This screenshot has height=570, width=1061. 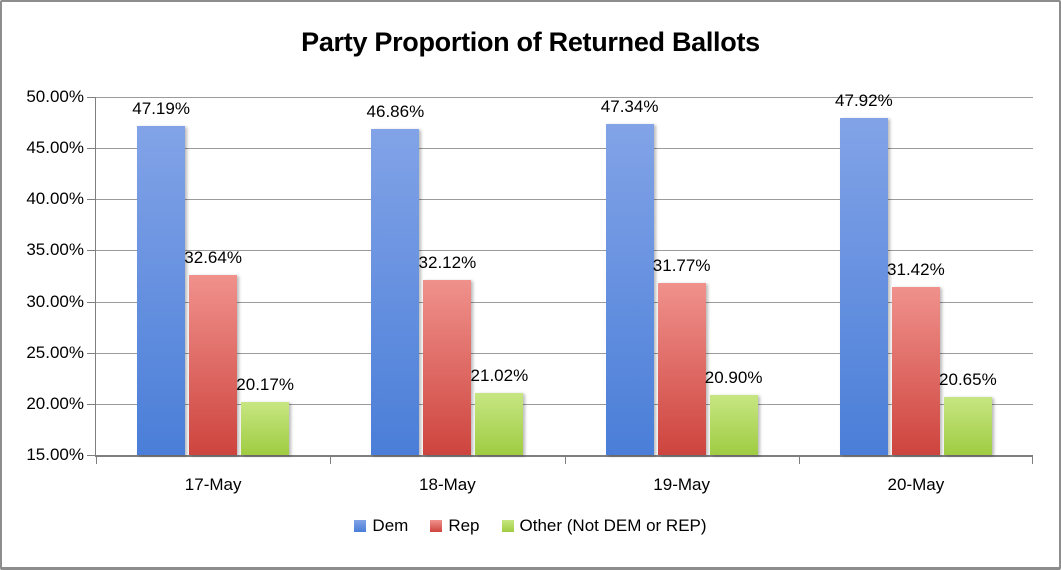 What do you see at coordinates (55, 96) in the screenshot?
I see `y-axis-label: 50.00%` at bounding box center [55, 96].